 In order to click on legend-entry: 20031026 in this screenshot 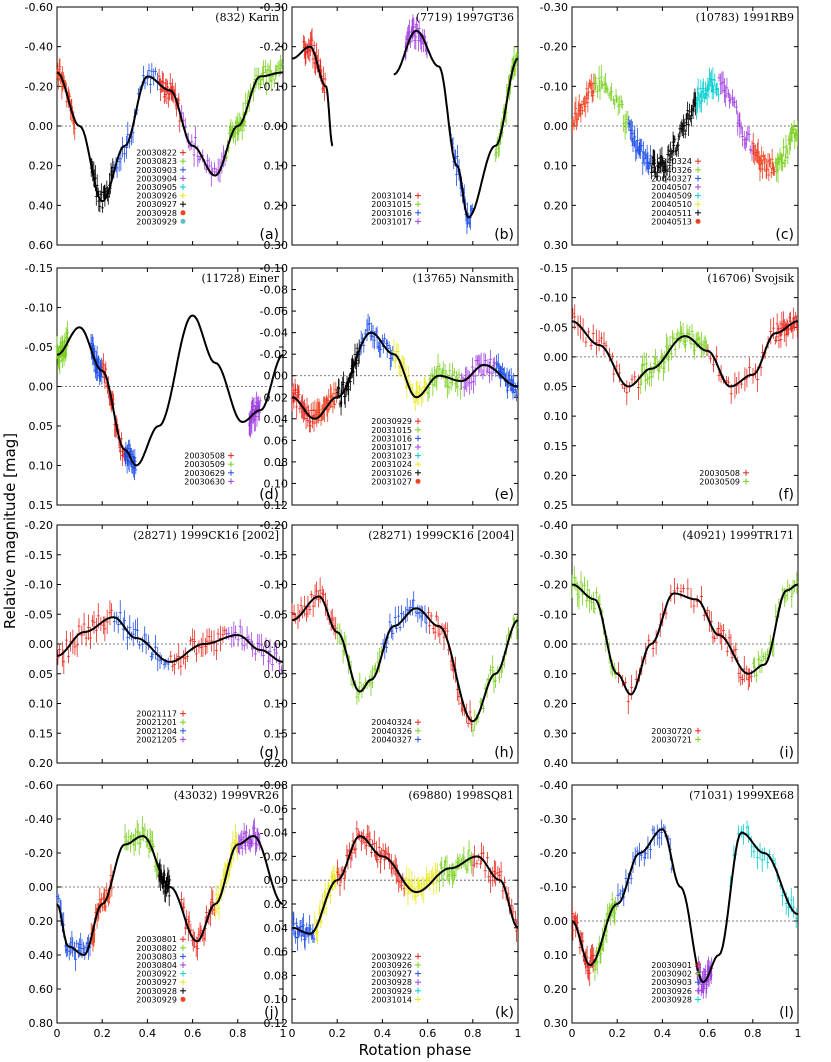, I will do `click(391, 473)`.